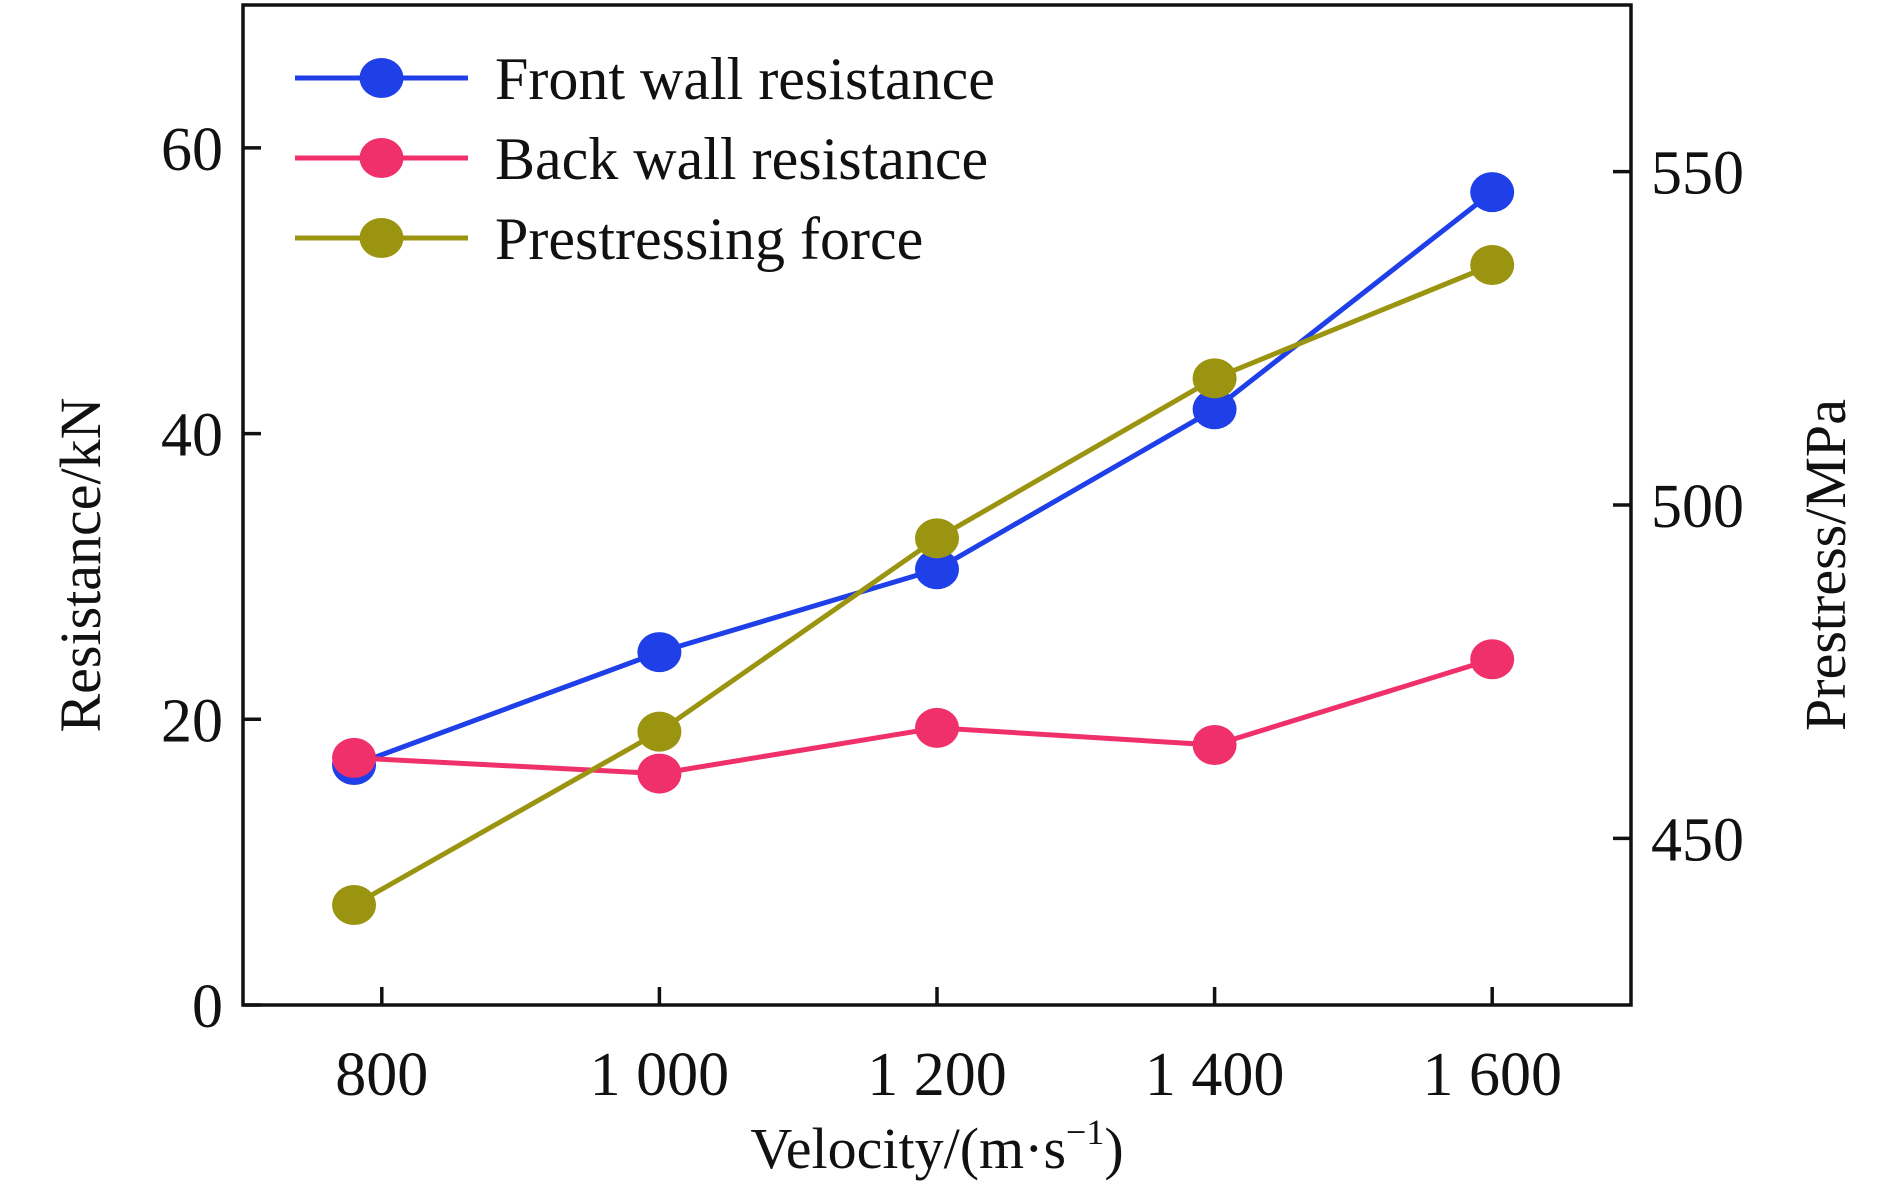  Describe the element at coordinates (192, 436) in the screenshot. I see `y-tick-label: 40` at that location.